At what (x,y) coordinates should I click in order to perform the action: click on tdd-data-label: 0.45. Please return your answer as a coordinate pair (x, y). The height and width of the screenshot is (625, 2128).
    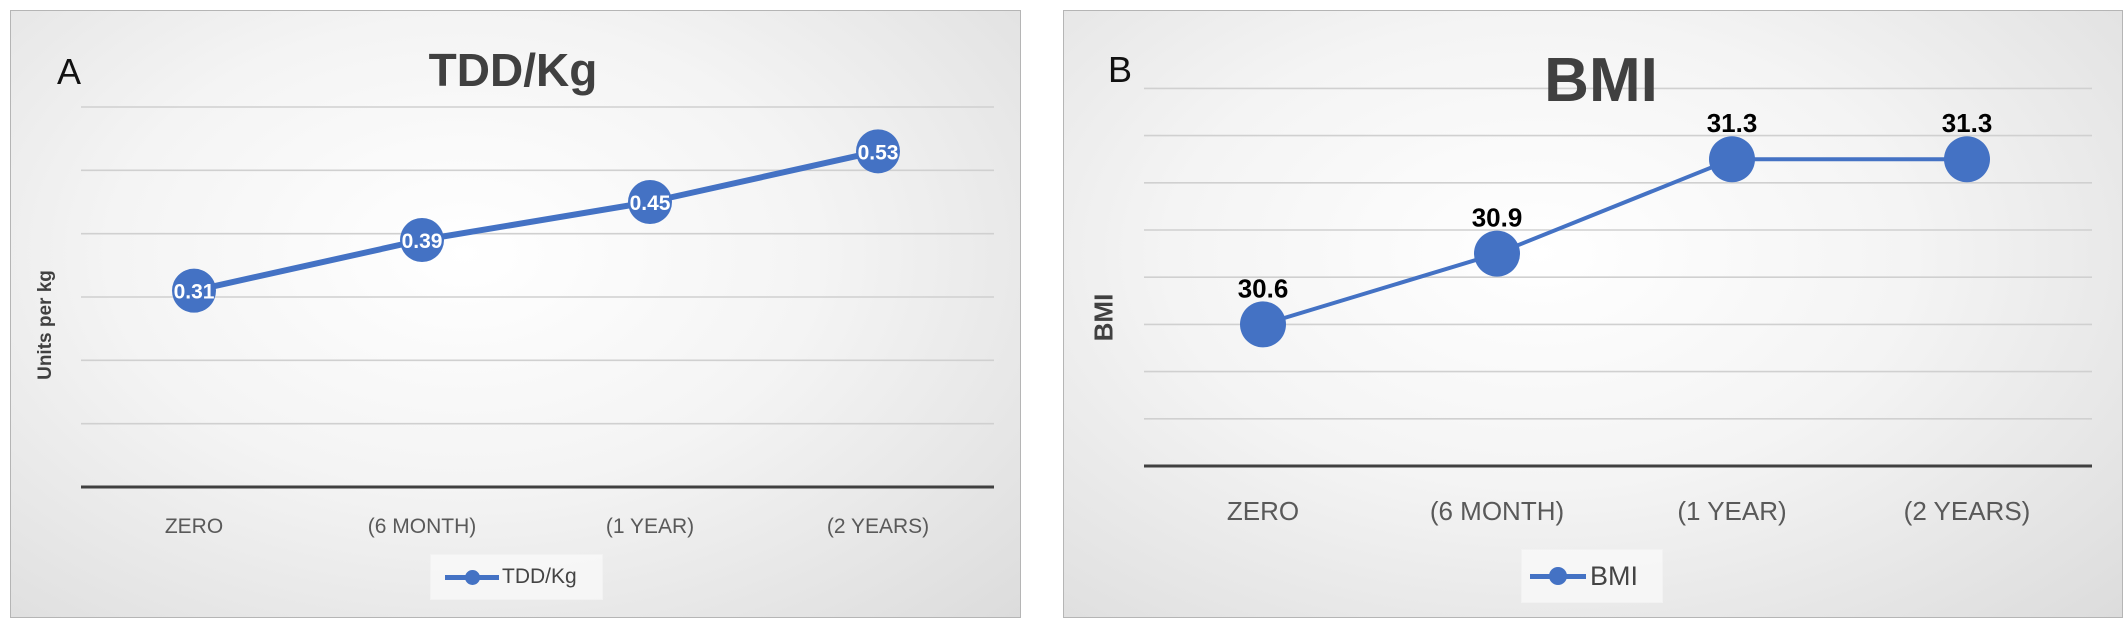
    Looking at the image, I should click on (650, 203).